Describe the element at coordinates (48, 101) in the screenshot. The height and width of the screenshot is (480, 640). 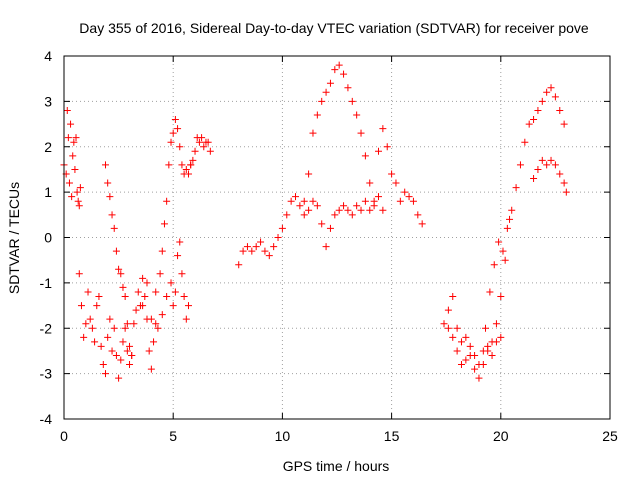
I see `y-tick-label: 3` at that location.